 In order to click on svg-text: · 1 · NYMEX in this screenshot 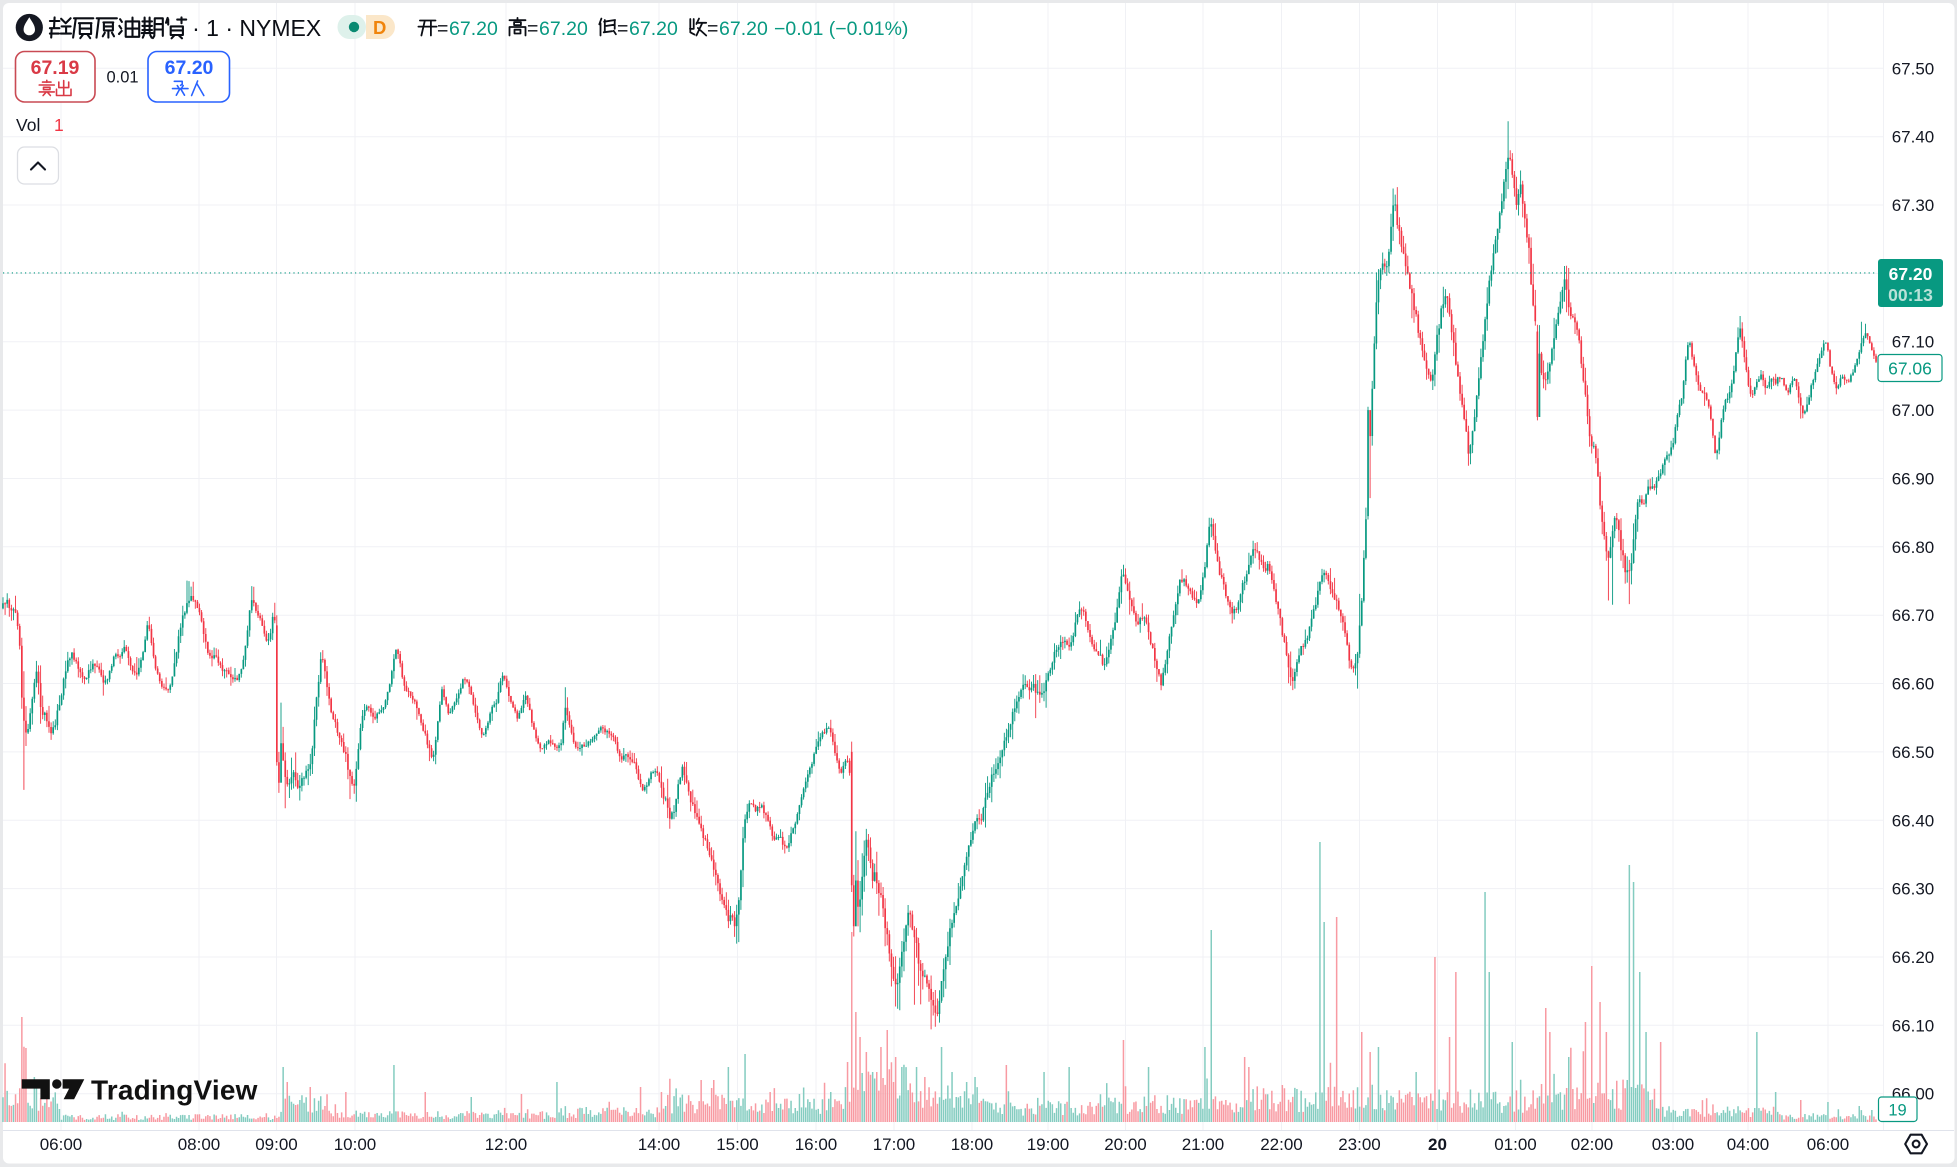, I will do `click(256, 28)`.